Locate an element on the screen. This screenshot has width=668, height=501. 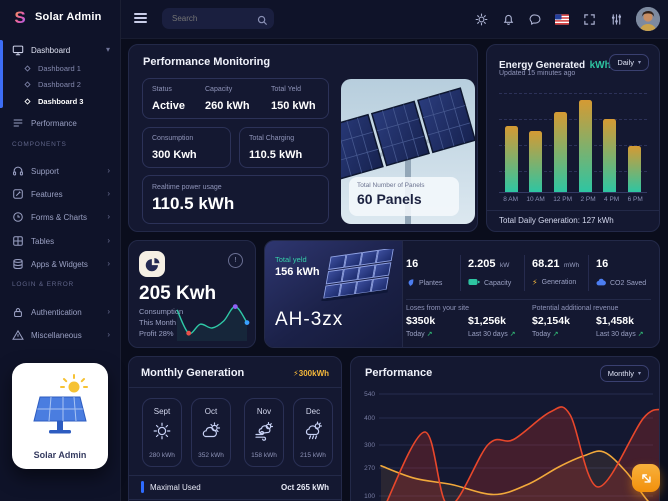
inverter-model-name: AH-3zx is located at coordinates (309, 319).